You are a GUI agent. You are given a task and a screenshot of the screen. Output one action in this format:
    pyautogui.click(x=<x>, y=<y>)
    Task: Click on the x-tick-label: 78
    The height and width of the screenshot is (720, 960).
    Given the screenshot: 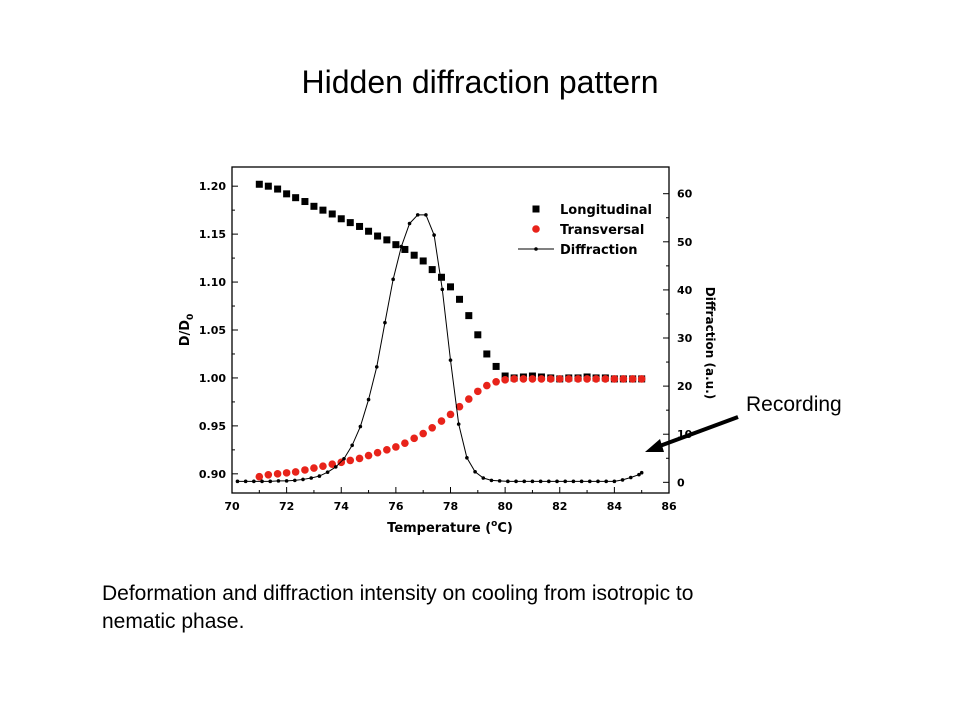 What is the action you would take?
    pyautogui.click(x=450, y=506)
    